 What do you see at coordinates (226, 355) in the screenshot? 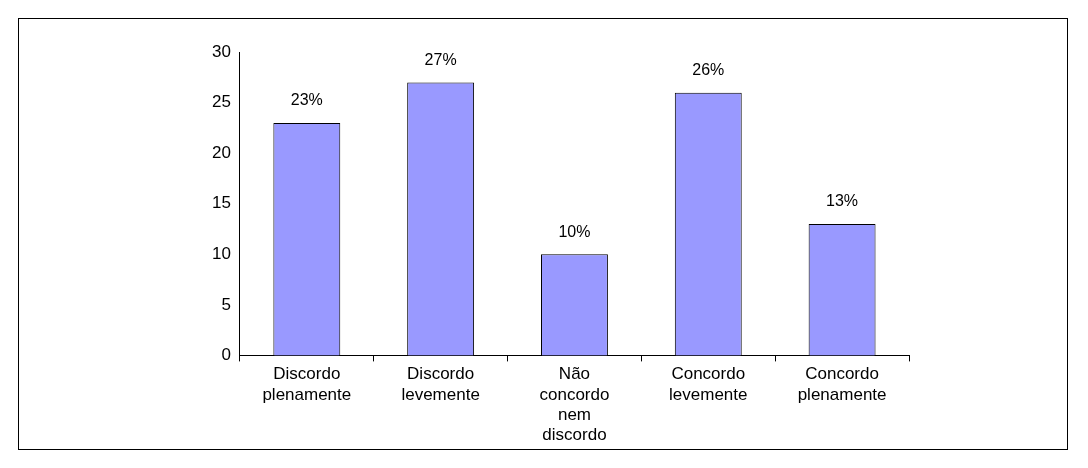
I see `y-tick-label: 0` at bounding box center [226, 355].